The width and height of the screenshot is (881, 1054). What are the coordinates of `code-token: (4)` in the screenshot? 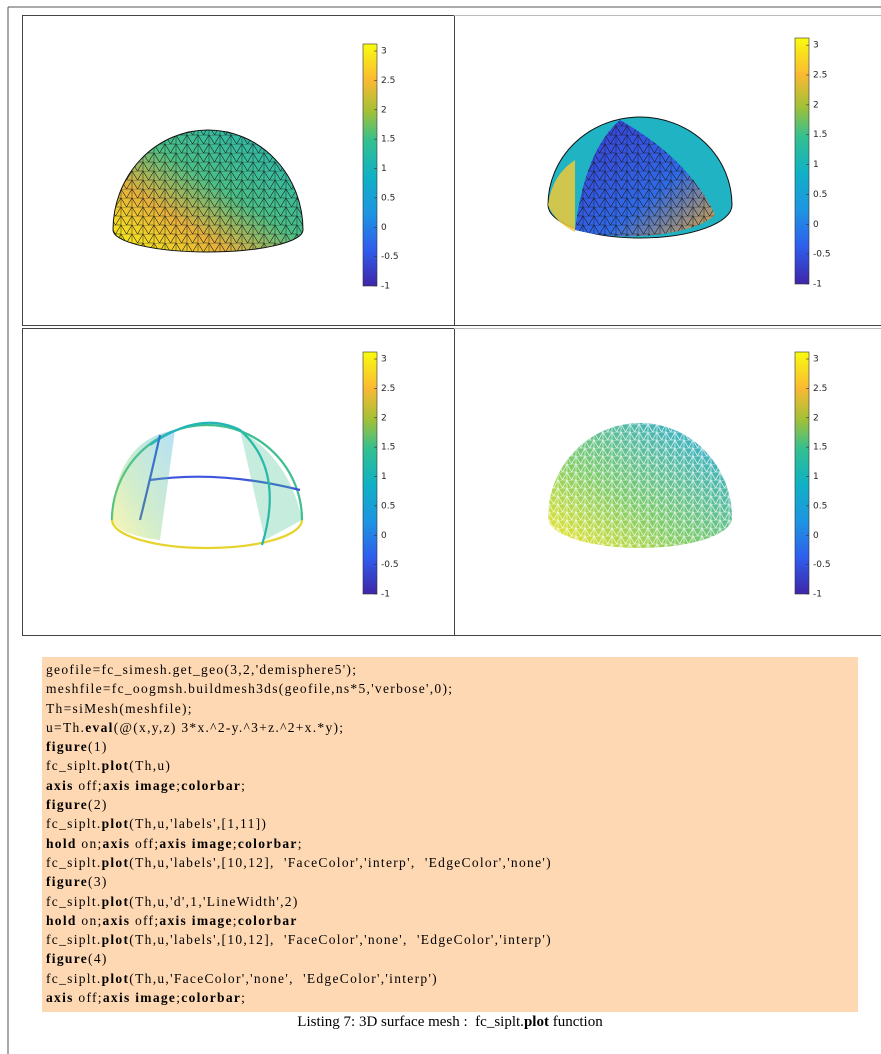 It's located at (98, 959).